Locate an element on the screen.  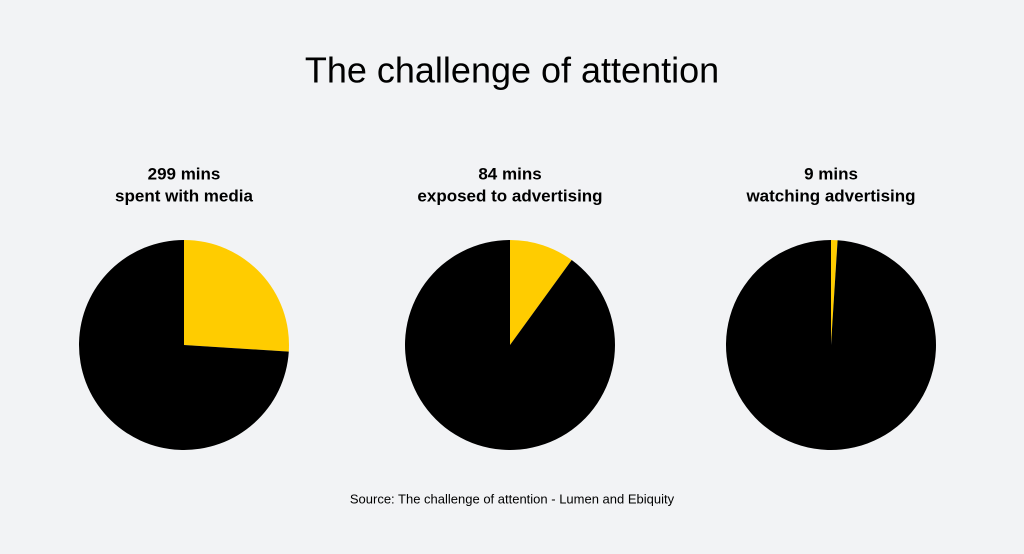
pie-subtitle: exposed to advertising is located at coordinates (509, 195).